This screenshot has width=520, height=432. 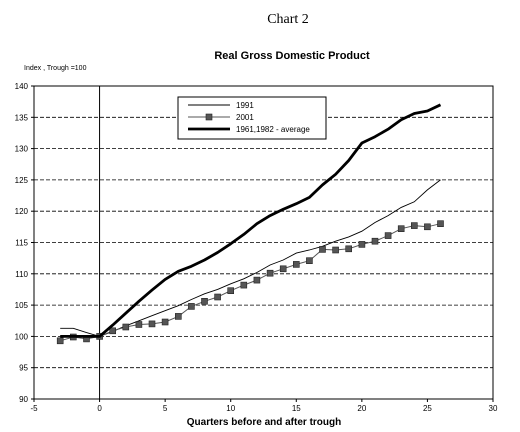 What do you see at coordinates (22, 336) in the screenshot?
I see `y-tick-label: 100` at bounding box center [22, 336].